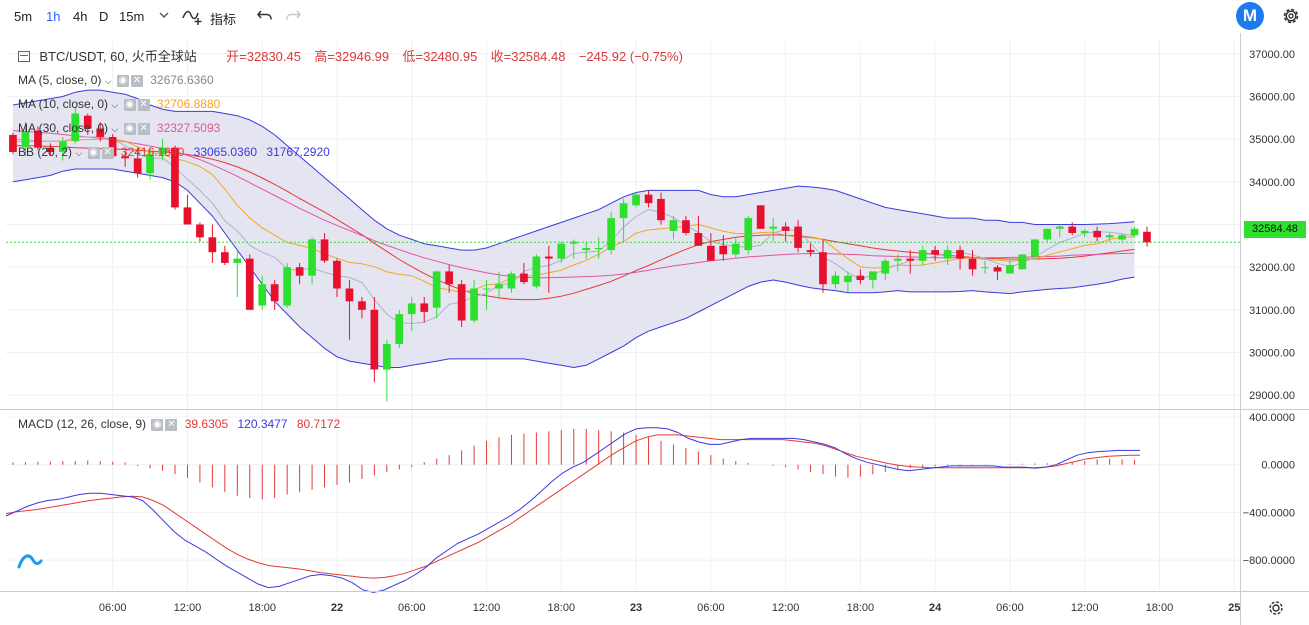  Describe the element at coordinates (164, 15) in the screenshot. I see `chevron-down-icon` at that location.